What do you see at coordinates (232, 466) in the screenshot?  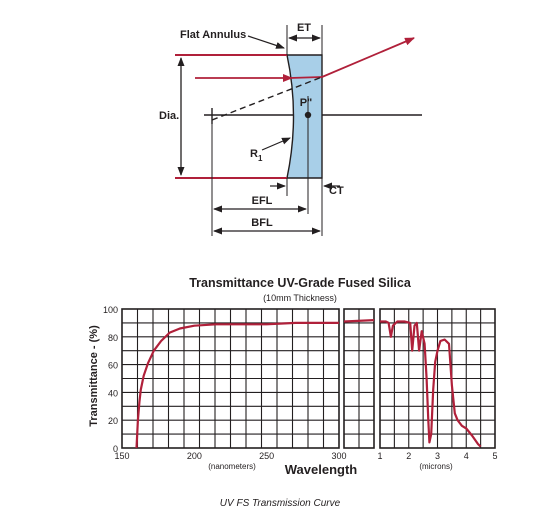 I see `nanometers-unit-label: (nanometers)` at bounding box center [232, 466].